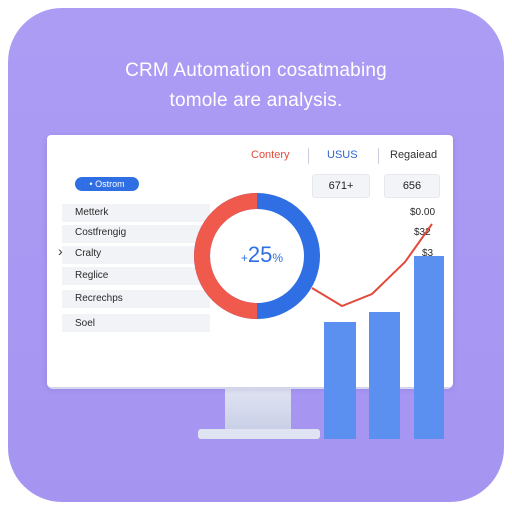  I want to click on monitor-stand-base, so click(259, 434).